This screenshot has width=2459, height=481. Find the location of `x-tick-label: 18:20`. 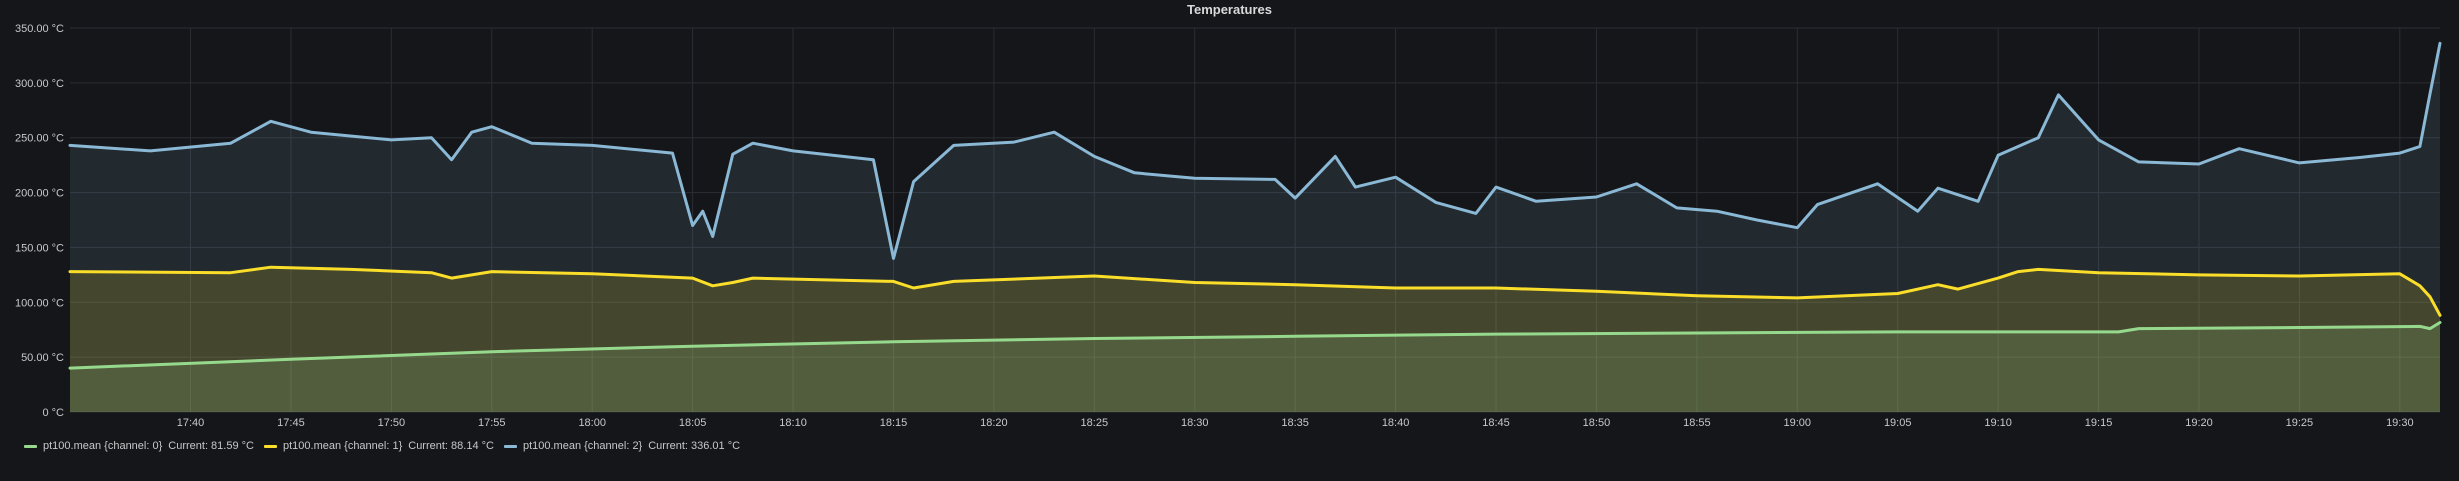

x-tick-label: 18:20 is located at coordinates (994, 423).